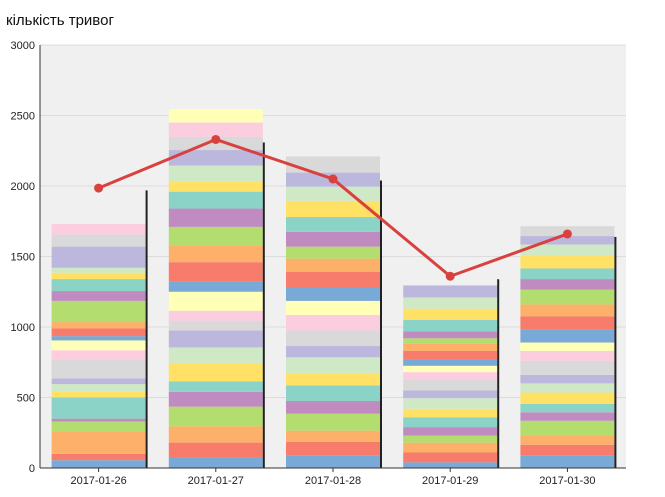  I want to click on chart-title: кількість тривог, so click(60, 20).